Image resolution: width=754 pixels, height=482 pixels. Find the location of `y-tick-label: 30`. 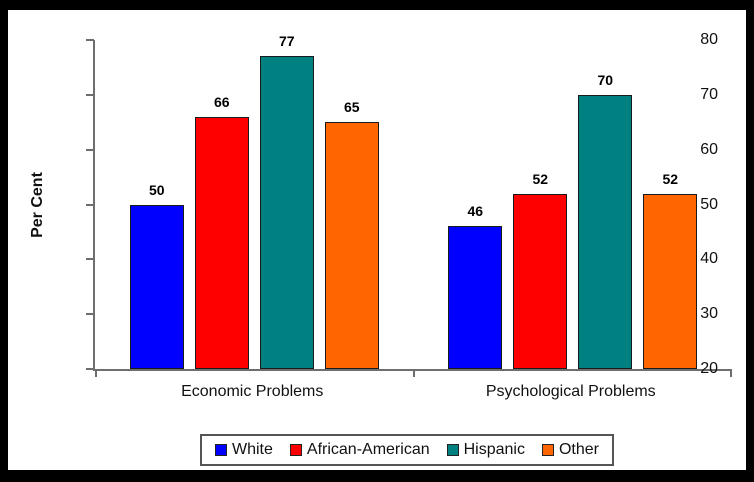

y-tick-label: 30 is located at coordinates (709, 314).